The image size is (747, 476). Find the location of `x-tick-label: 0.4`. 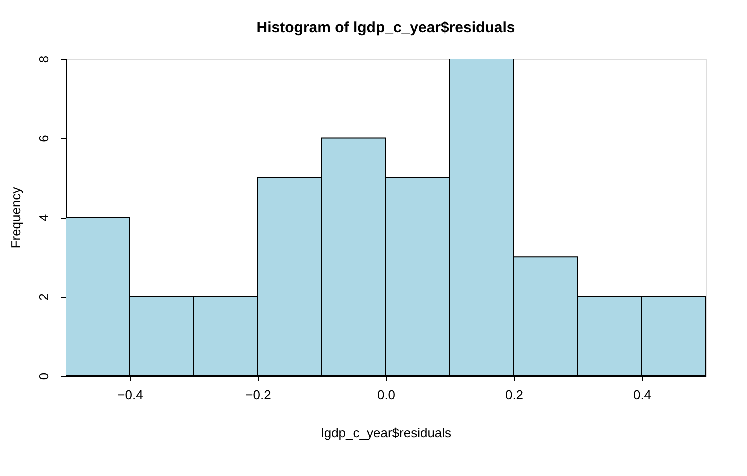

x-tick-label: 0.4 is located at coordinates (642, 395).